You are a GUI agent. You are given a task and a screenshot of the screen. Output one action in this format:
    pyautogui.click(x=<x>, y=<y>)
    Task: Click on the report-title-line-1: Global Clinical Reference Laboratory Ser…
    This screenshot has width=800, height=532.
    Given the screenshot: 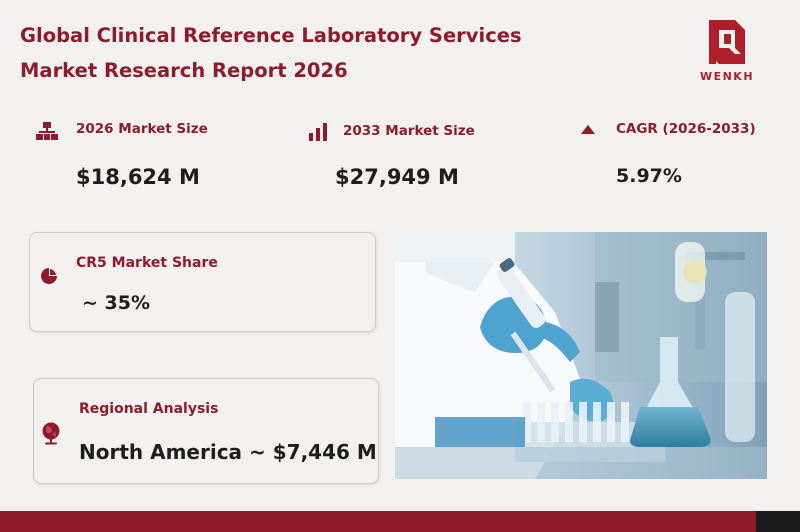 What is the action you would take?
    pyautogui.click(x=271, y=35)
    